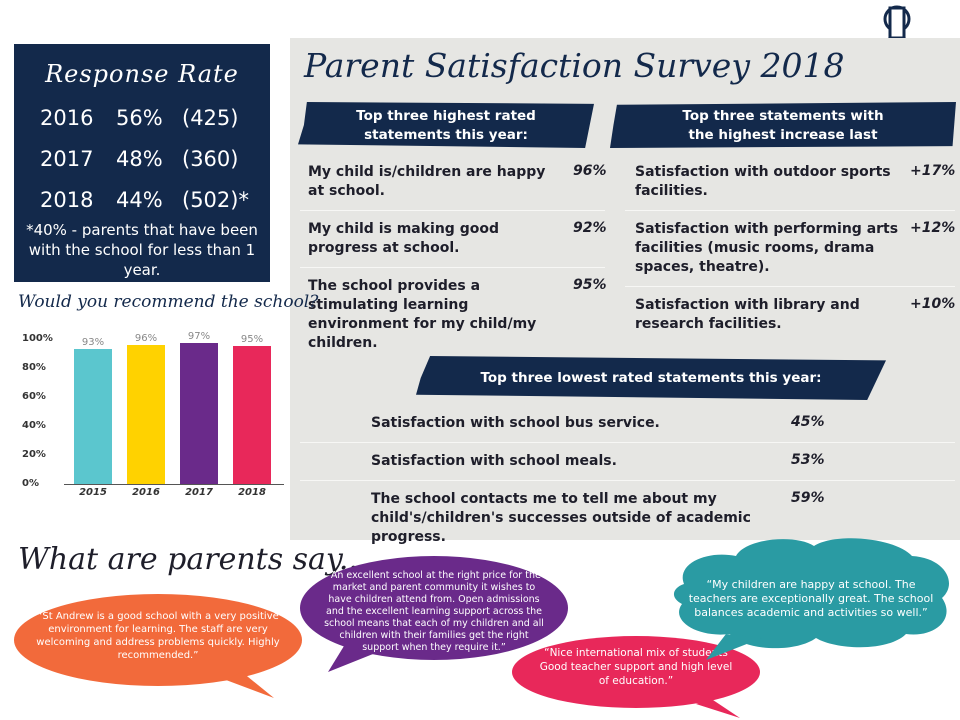 This screenshot has height=720, width=960. What do you see at coordinates (933, 171) in the screenshot?
I see `increase-value: +17%` at bounding box center [933, 171].